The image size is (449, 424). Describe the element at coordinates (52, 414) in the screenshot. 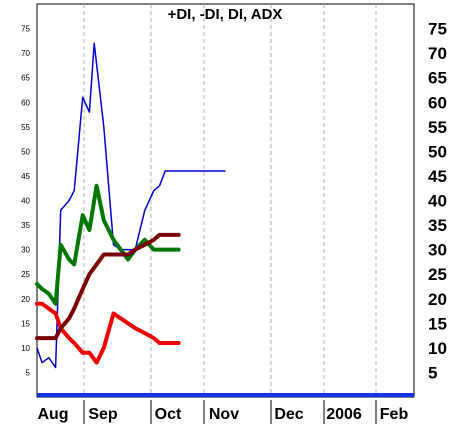

I see `x-tick-label: Aug` at that location.